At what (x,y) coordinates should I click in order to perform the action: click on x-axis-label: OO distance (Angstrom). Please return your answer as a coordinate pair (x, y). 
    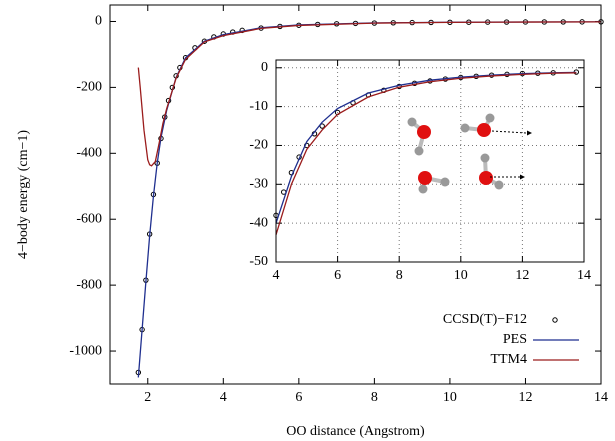
    Looking at the image, I should click on (355, 431).